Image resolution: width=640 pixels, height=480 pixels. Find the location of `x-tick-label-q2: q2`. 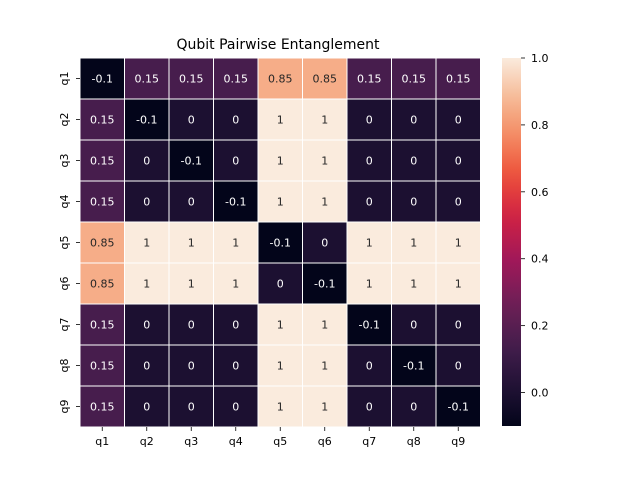

x-tick-label-q2: q2 is located at coordinates (147, 441).